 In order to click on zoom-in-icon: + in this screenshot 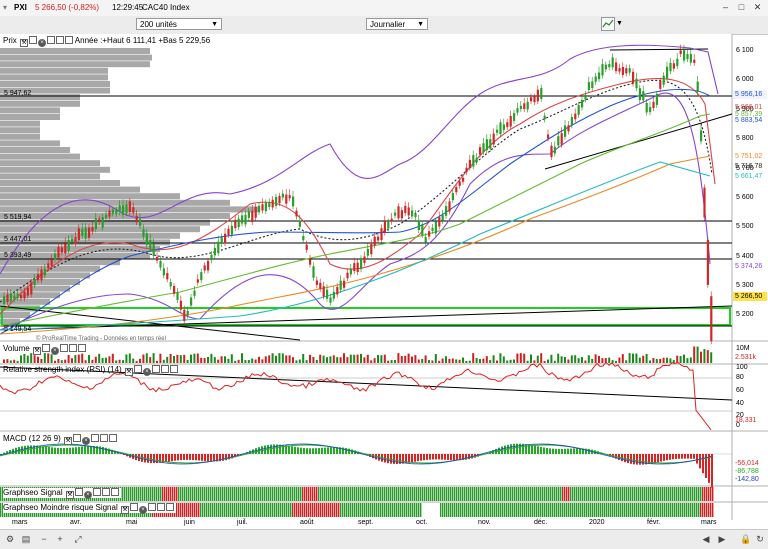, I will do `click(60, 539)`.